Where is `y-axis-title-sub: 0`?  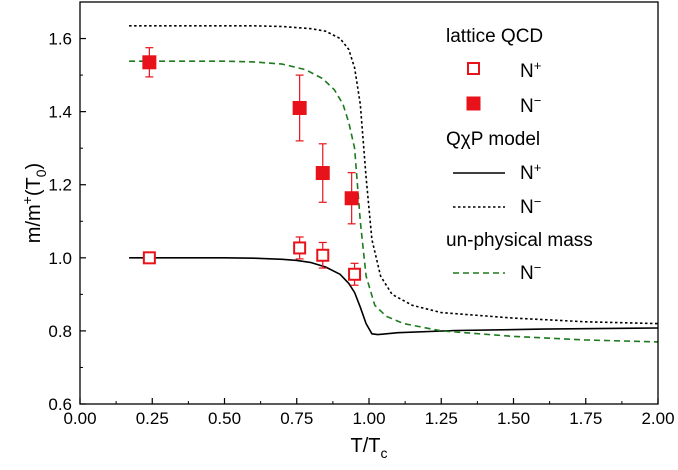 y-axis-title-sub: 0 is located at coordinates (41, 173).